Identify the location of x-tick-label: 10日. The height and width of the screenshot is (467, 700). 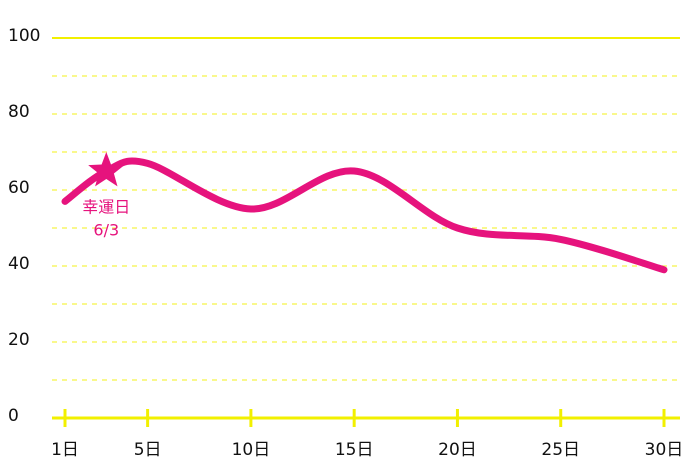
(251, 450).